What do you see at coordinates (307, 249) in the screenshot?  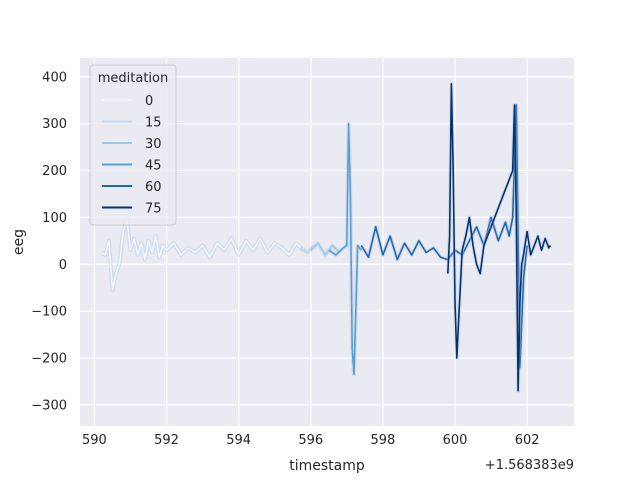 I see `series-15-line` at bounding box center [307, 249].